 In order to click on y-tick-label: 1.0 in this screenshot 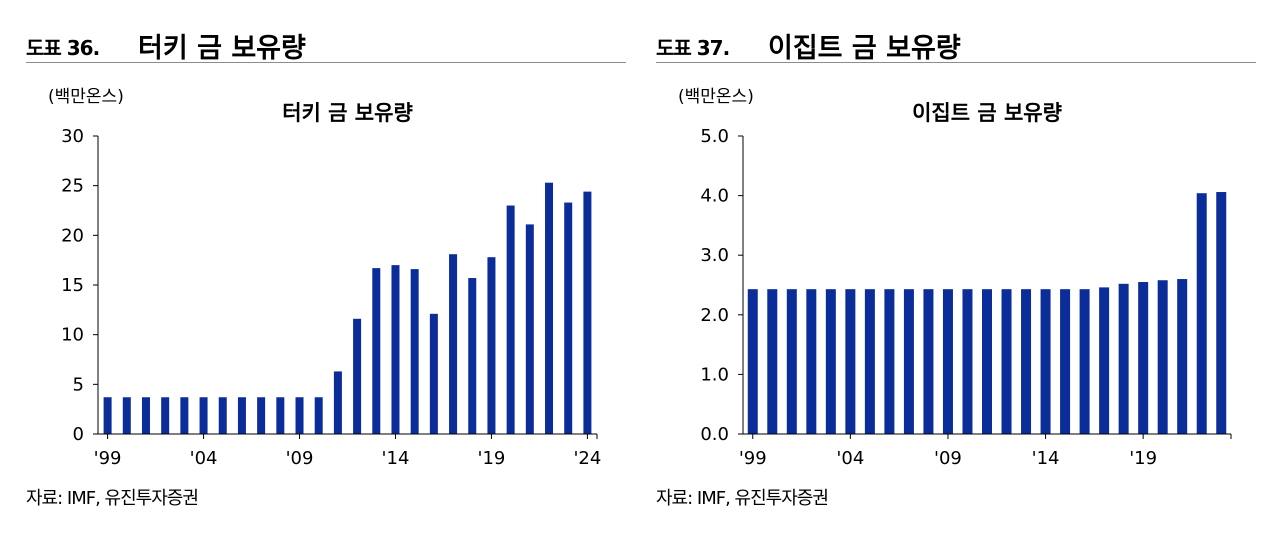, I will do `click(714, 374)`.